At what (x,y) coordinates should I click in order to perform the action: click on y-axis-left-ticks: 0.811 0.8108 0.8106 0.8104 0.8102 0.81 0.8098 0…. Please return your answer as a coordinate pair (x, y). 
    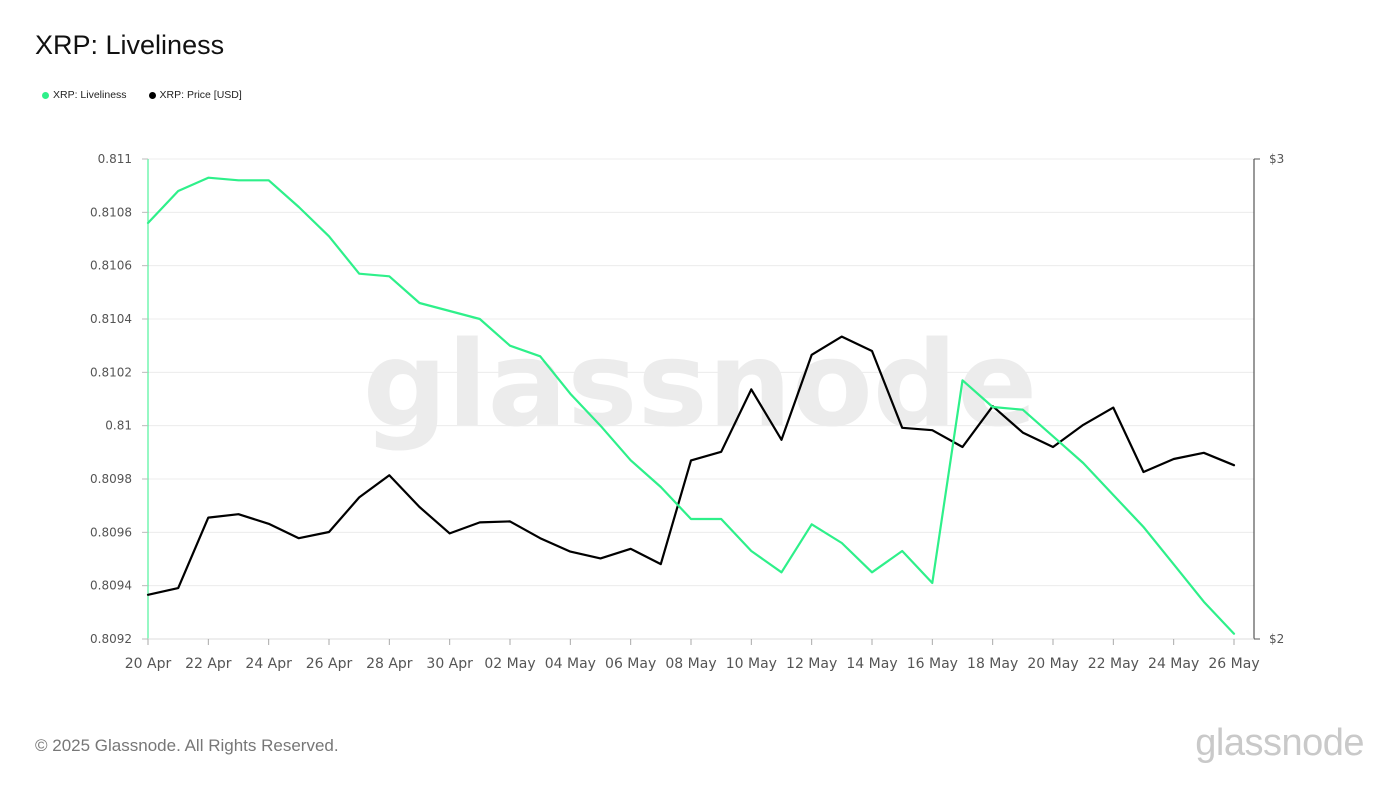
    Looking at the image, I should click on (119, 399).